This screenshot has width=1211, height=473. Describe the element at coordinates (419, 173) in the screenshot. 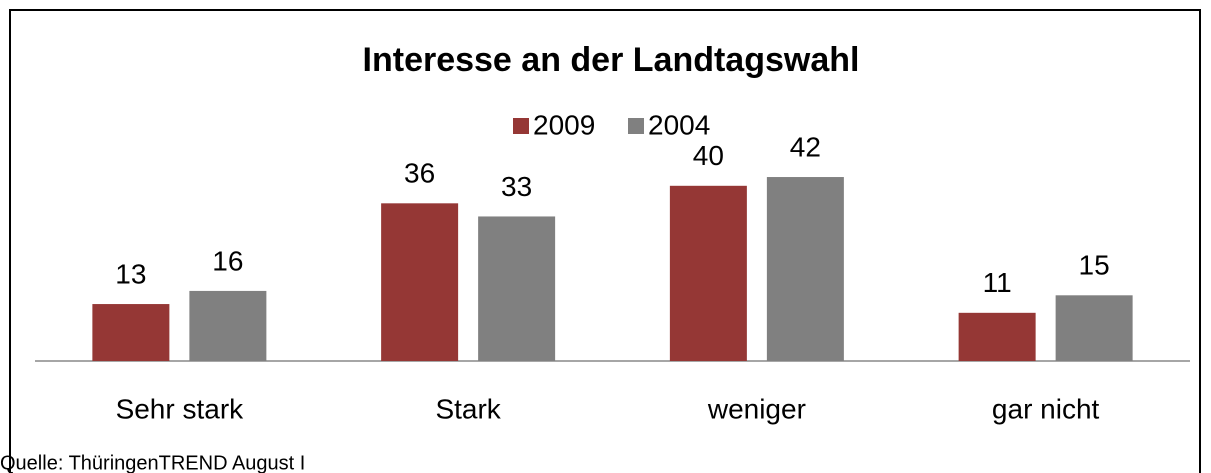

I see `data-label: 36` at that location.